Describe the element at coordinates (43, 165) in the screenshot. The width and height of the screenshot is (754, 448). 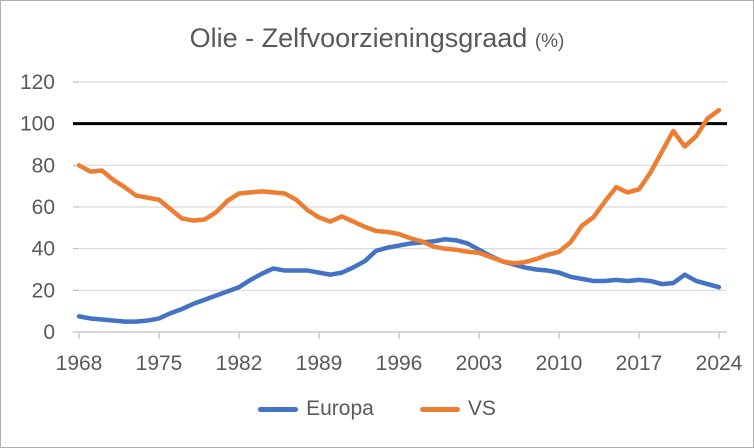
I see `y-tick-label: 80` at that location.